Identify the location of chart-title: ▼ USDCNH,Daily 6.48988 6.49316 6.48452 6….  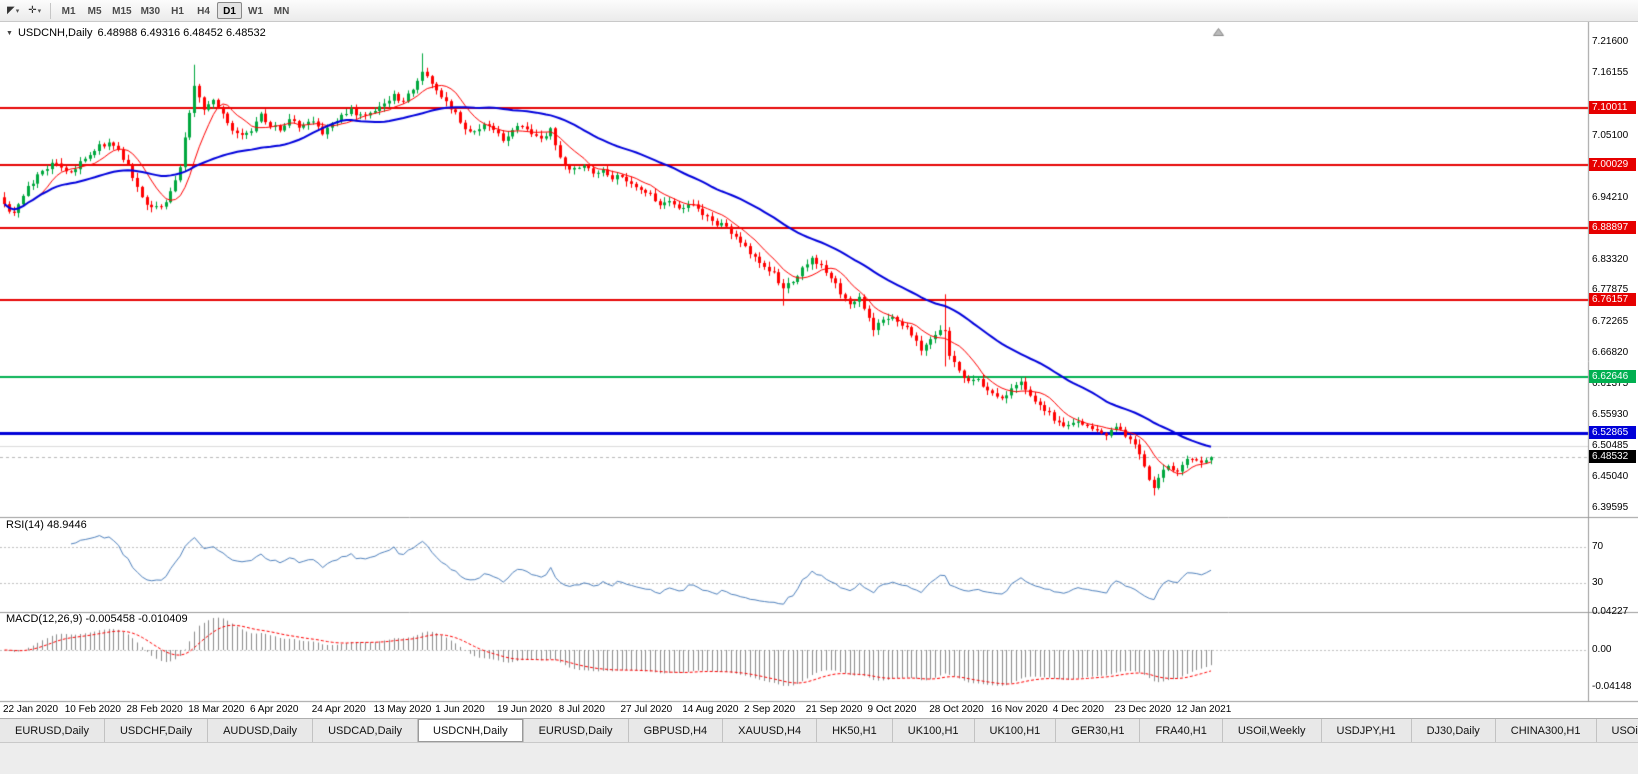
(136, 33).